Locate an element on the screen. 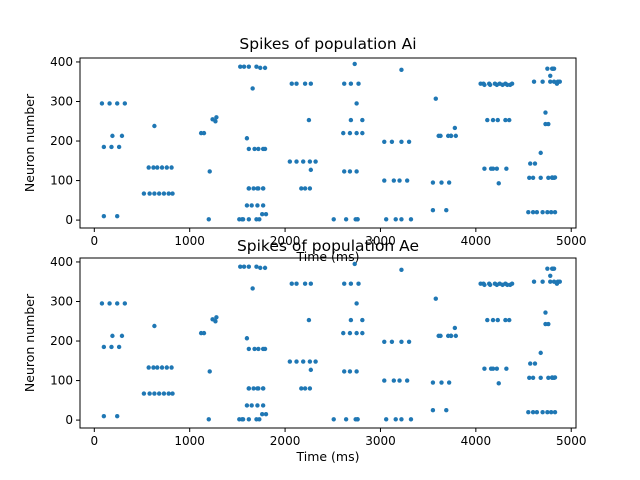 Image resolution: width=640 pixels, height=480 pixels. y-tick-label: 200 is located at coordinates (61, 141).